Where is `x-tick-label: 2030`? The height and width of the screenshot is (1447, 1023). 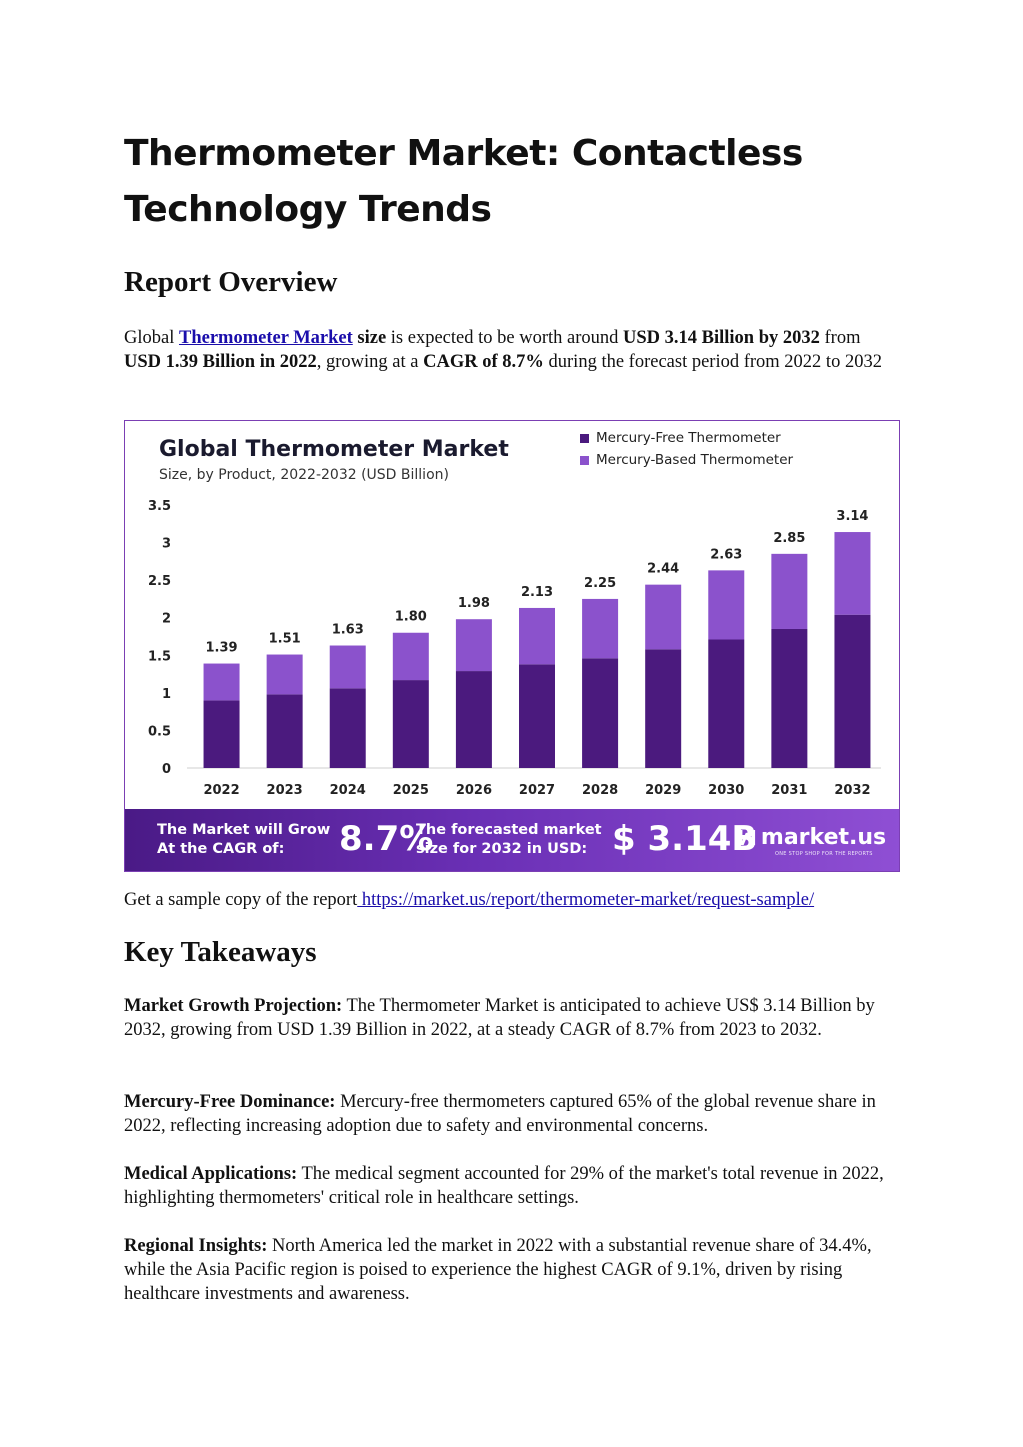 x-tick-label: 2030 is located at coordinates (726, 790).